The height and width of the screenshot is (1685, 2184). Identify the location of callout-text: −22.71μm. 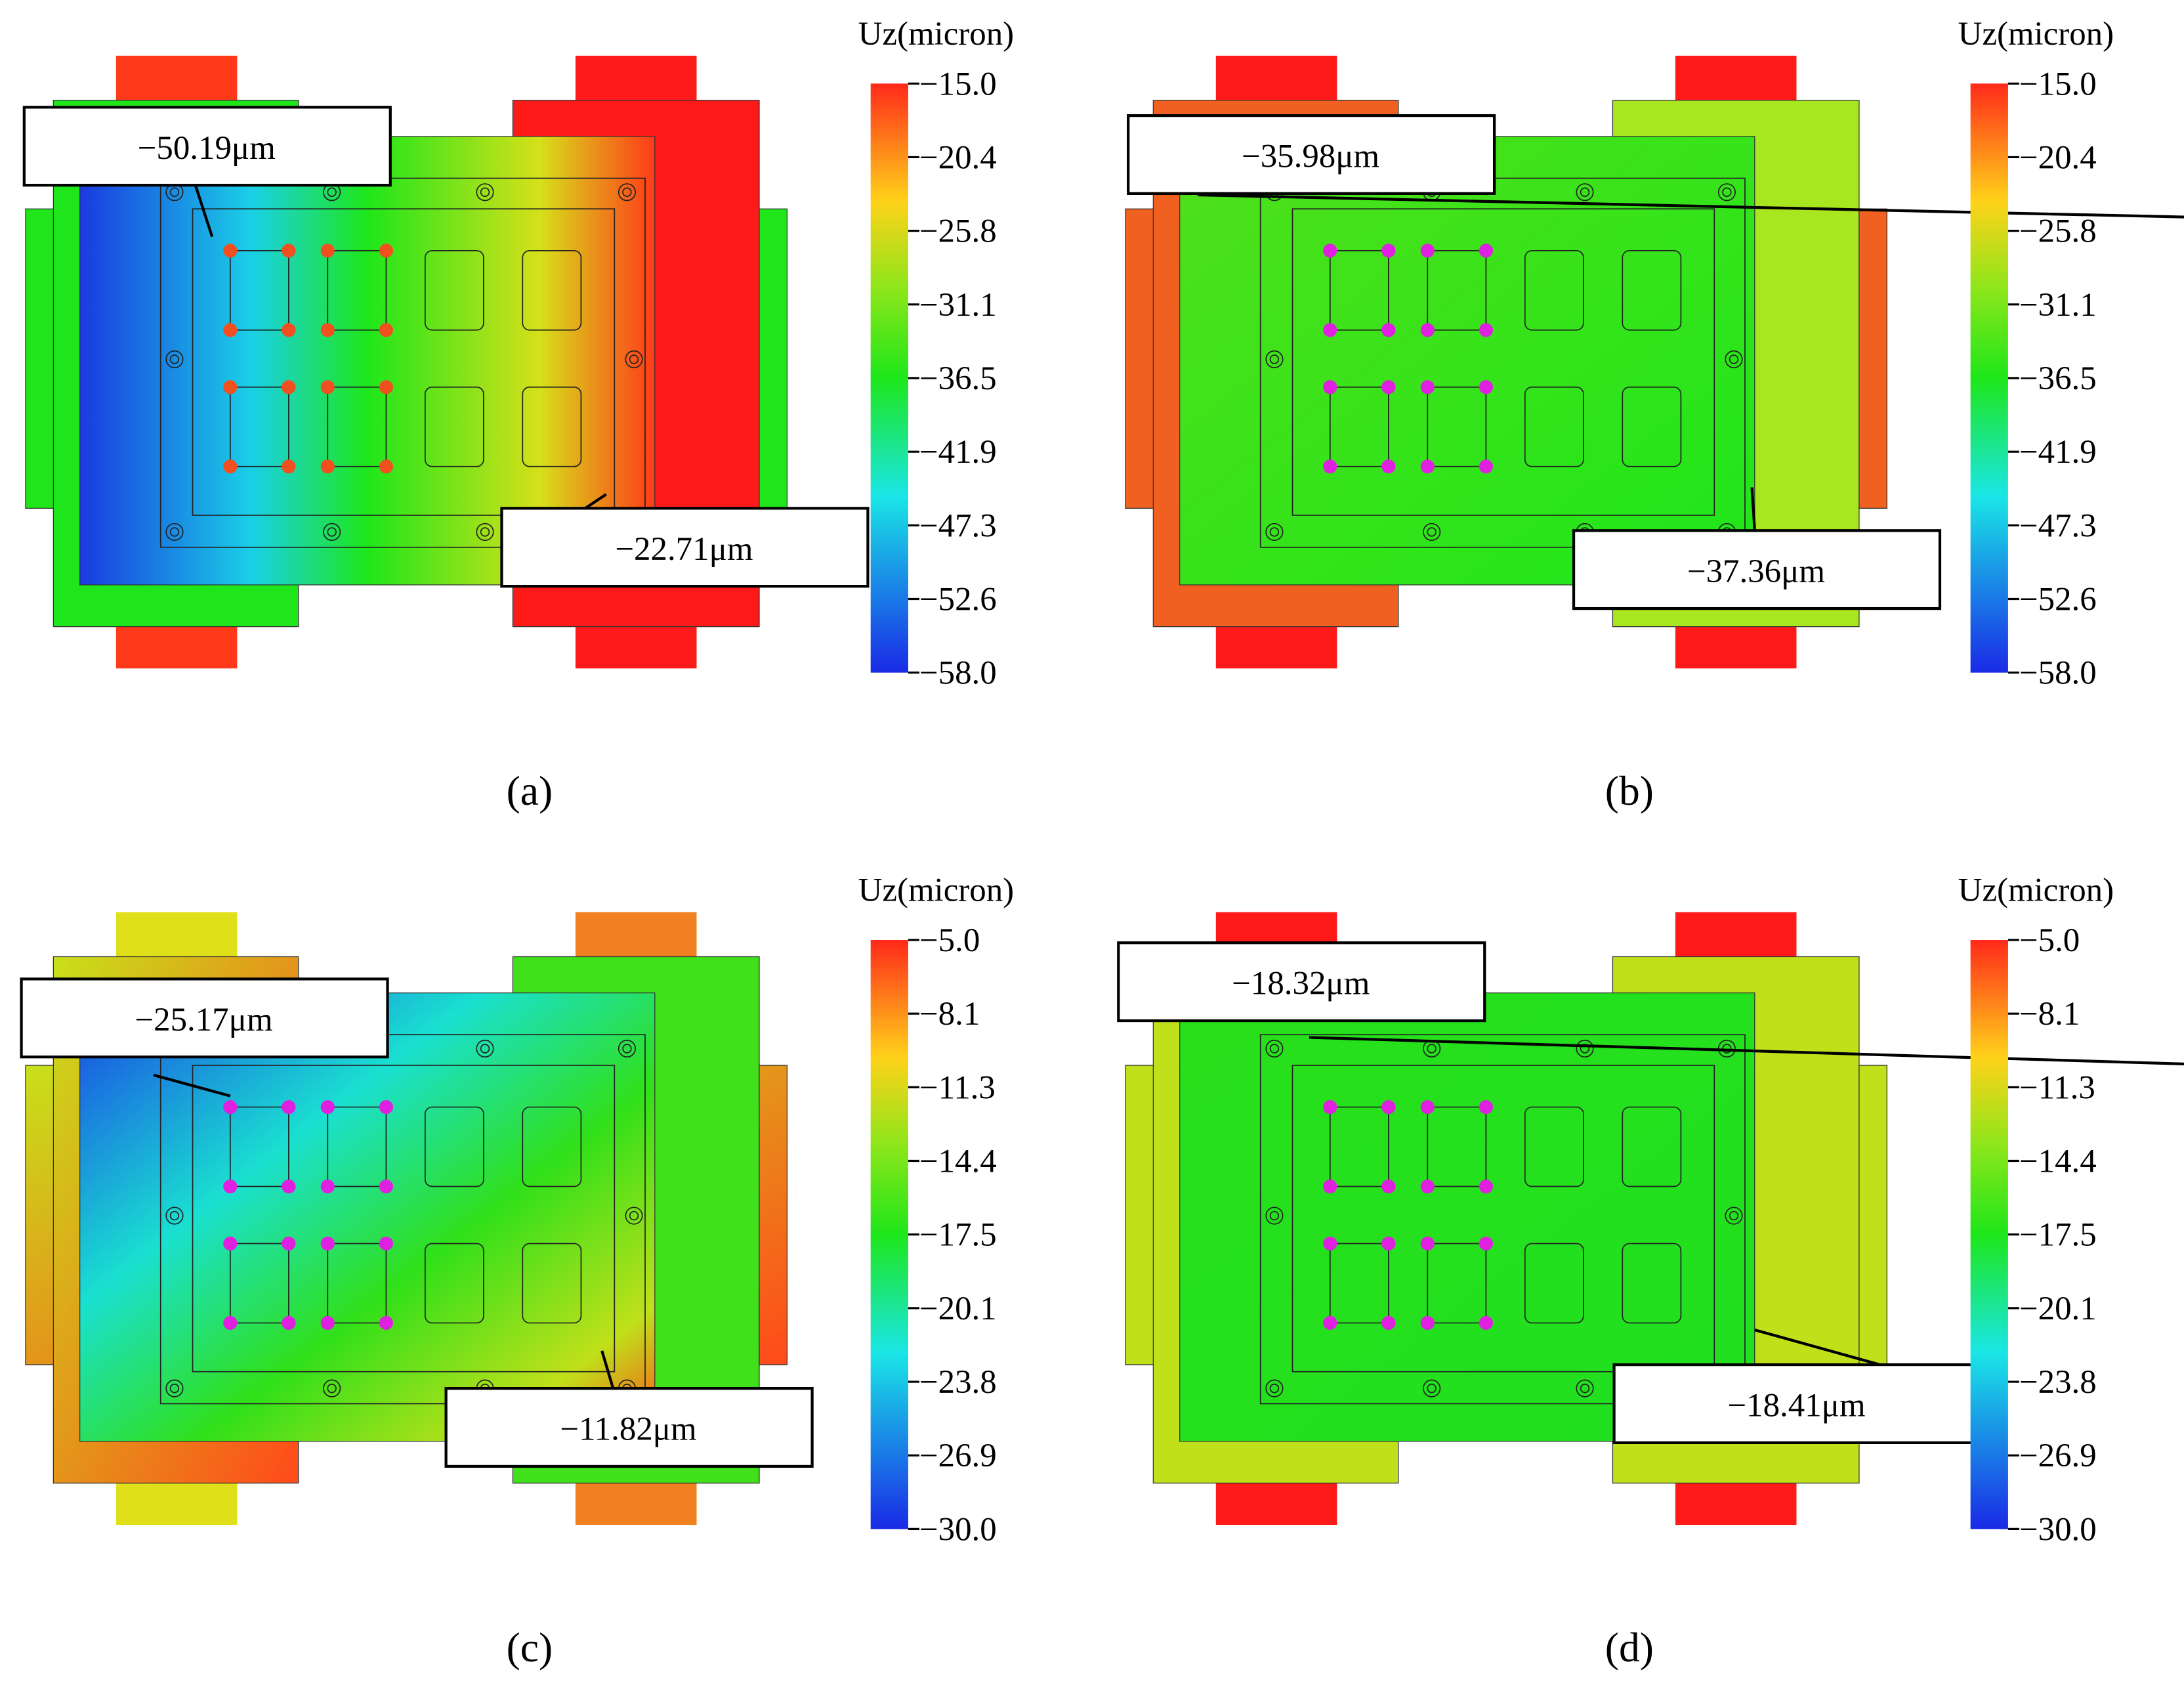
(684, 549).